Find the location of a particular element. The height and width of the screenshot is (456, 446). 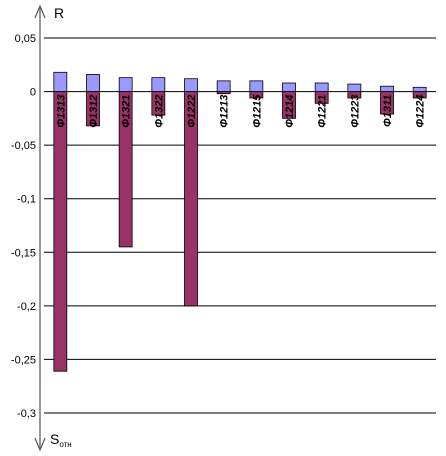

y-axis-bottom-label: Sотн is located at coordinates (61, 440).